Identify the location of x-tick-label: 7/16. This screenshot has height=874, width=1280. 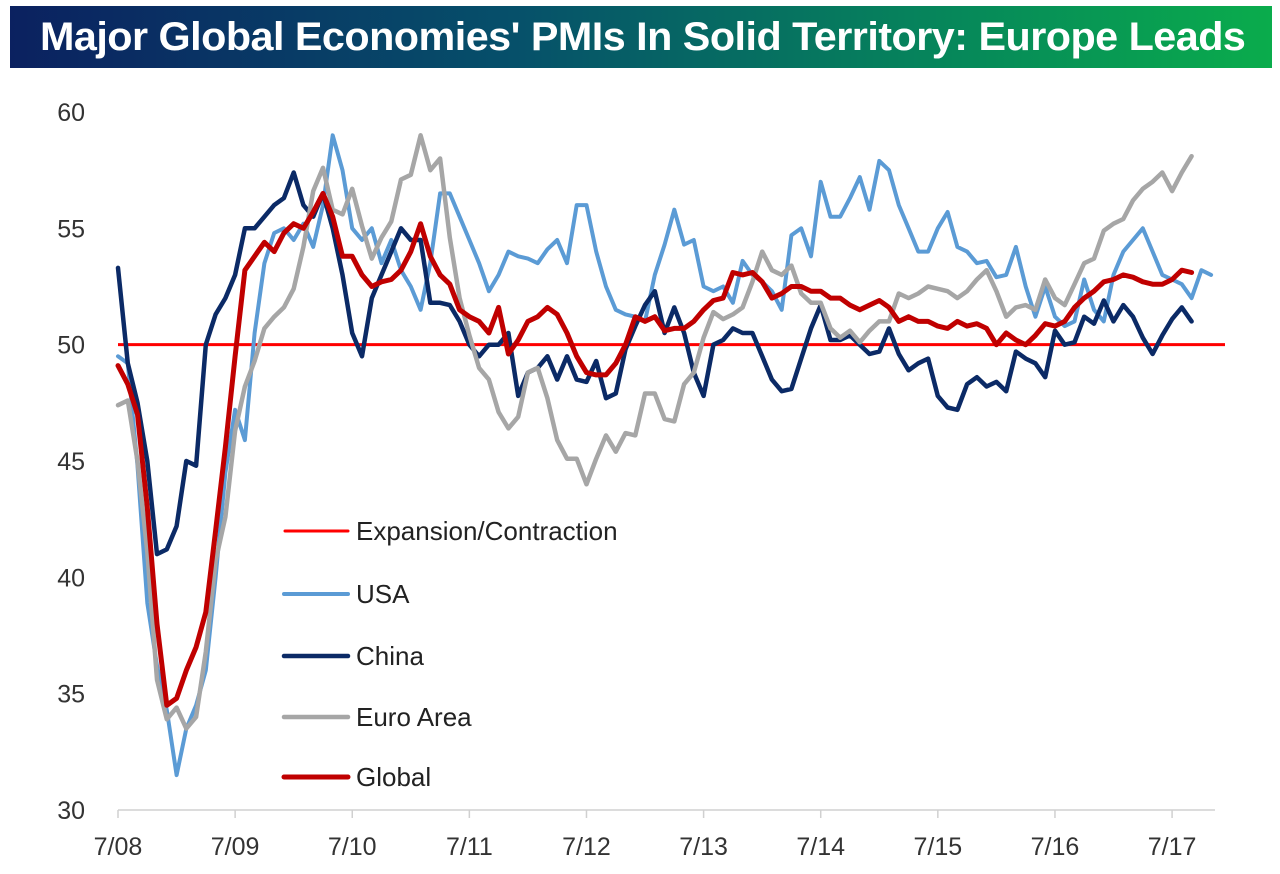
(1055, 847).